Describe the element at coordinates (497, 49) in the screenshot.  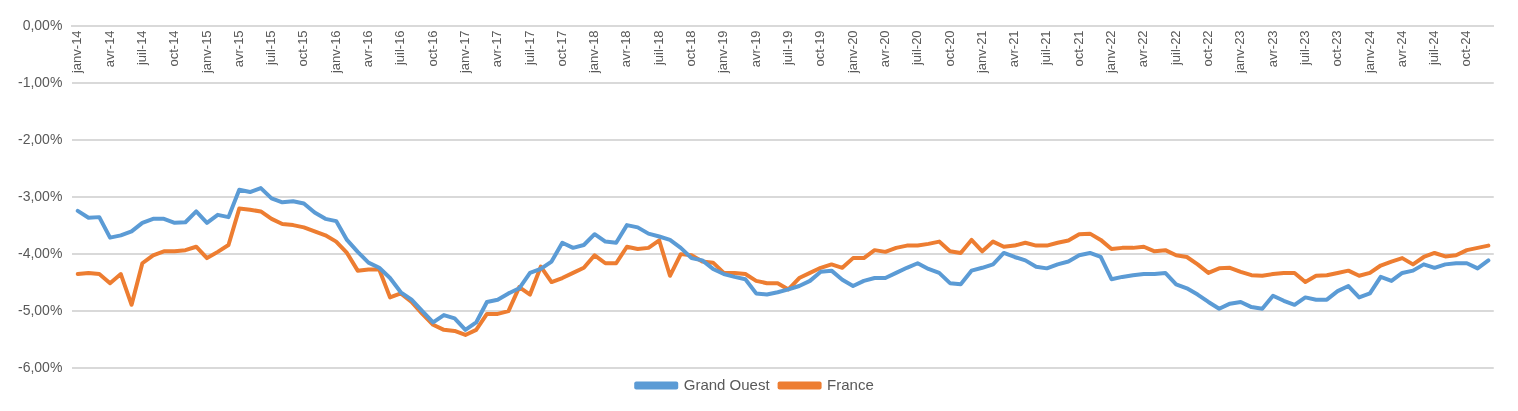
I see `x-tick-label: avr-17` at that location.